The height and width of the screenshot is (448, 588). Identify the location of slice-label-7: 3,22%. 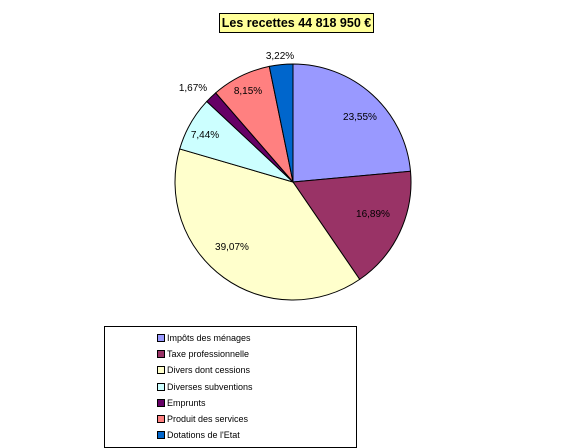
(280, 56).